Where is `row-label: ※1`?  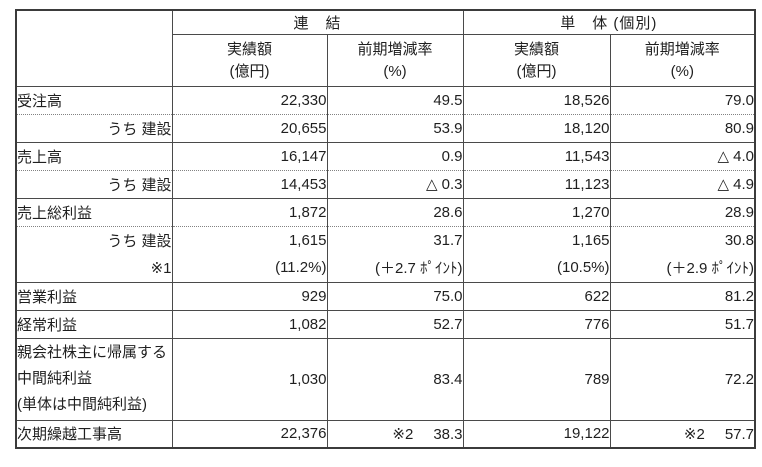 row-label: ※1 is located at coordinates (93, 268).